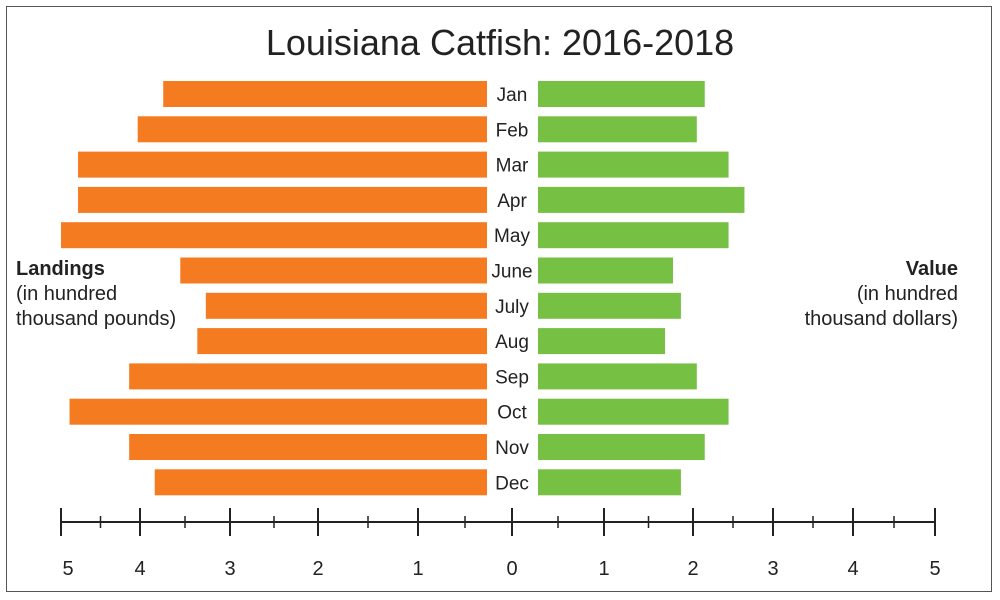  I want to click on month-label: Apr, so click(512, 201).